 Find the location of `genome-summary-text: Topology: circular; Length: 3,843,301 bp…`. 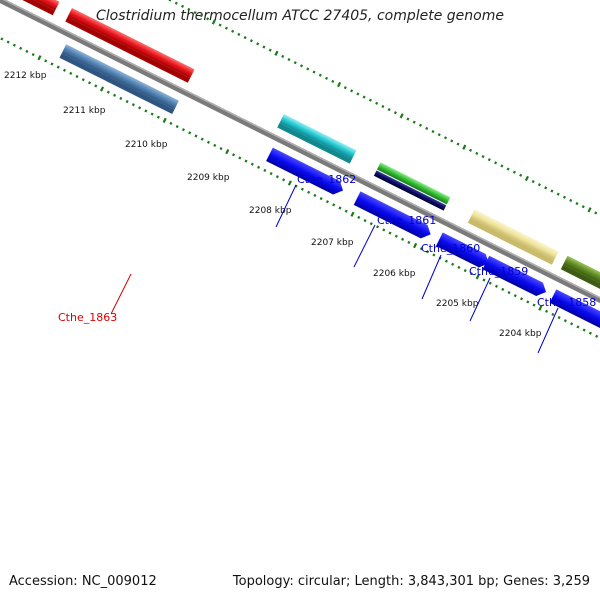

genome-summary-text: Topology: circular; Length: 3,843,301 bp… is located at coordinates (411, 581).